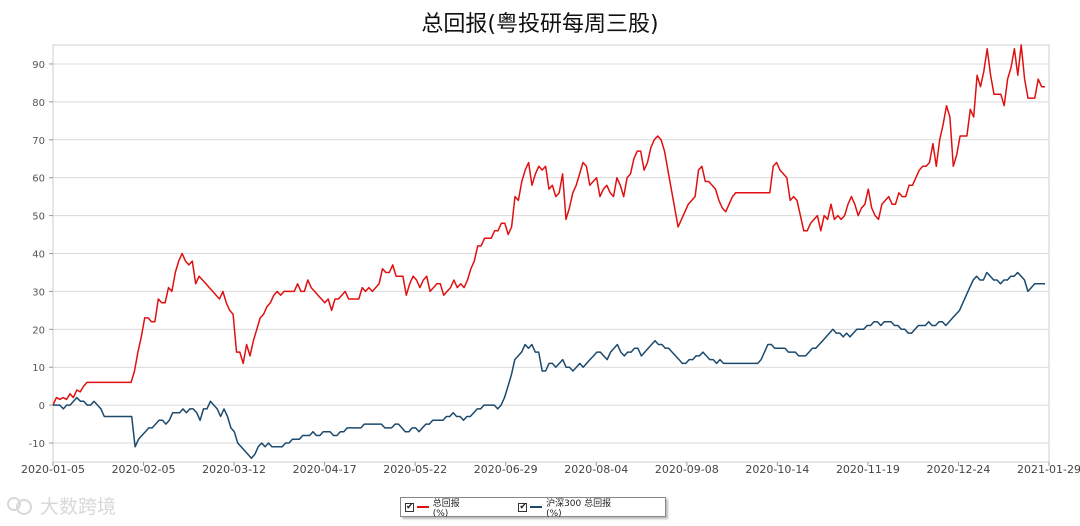  What do you see at coordinates (1048, 469) in the screenshot?
I see `x-tick-label: 2021-01-29` at bounding box center [1048, 469].